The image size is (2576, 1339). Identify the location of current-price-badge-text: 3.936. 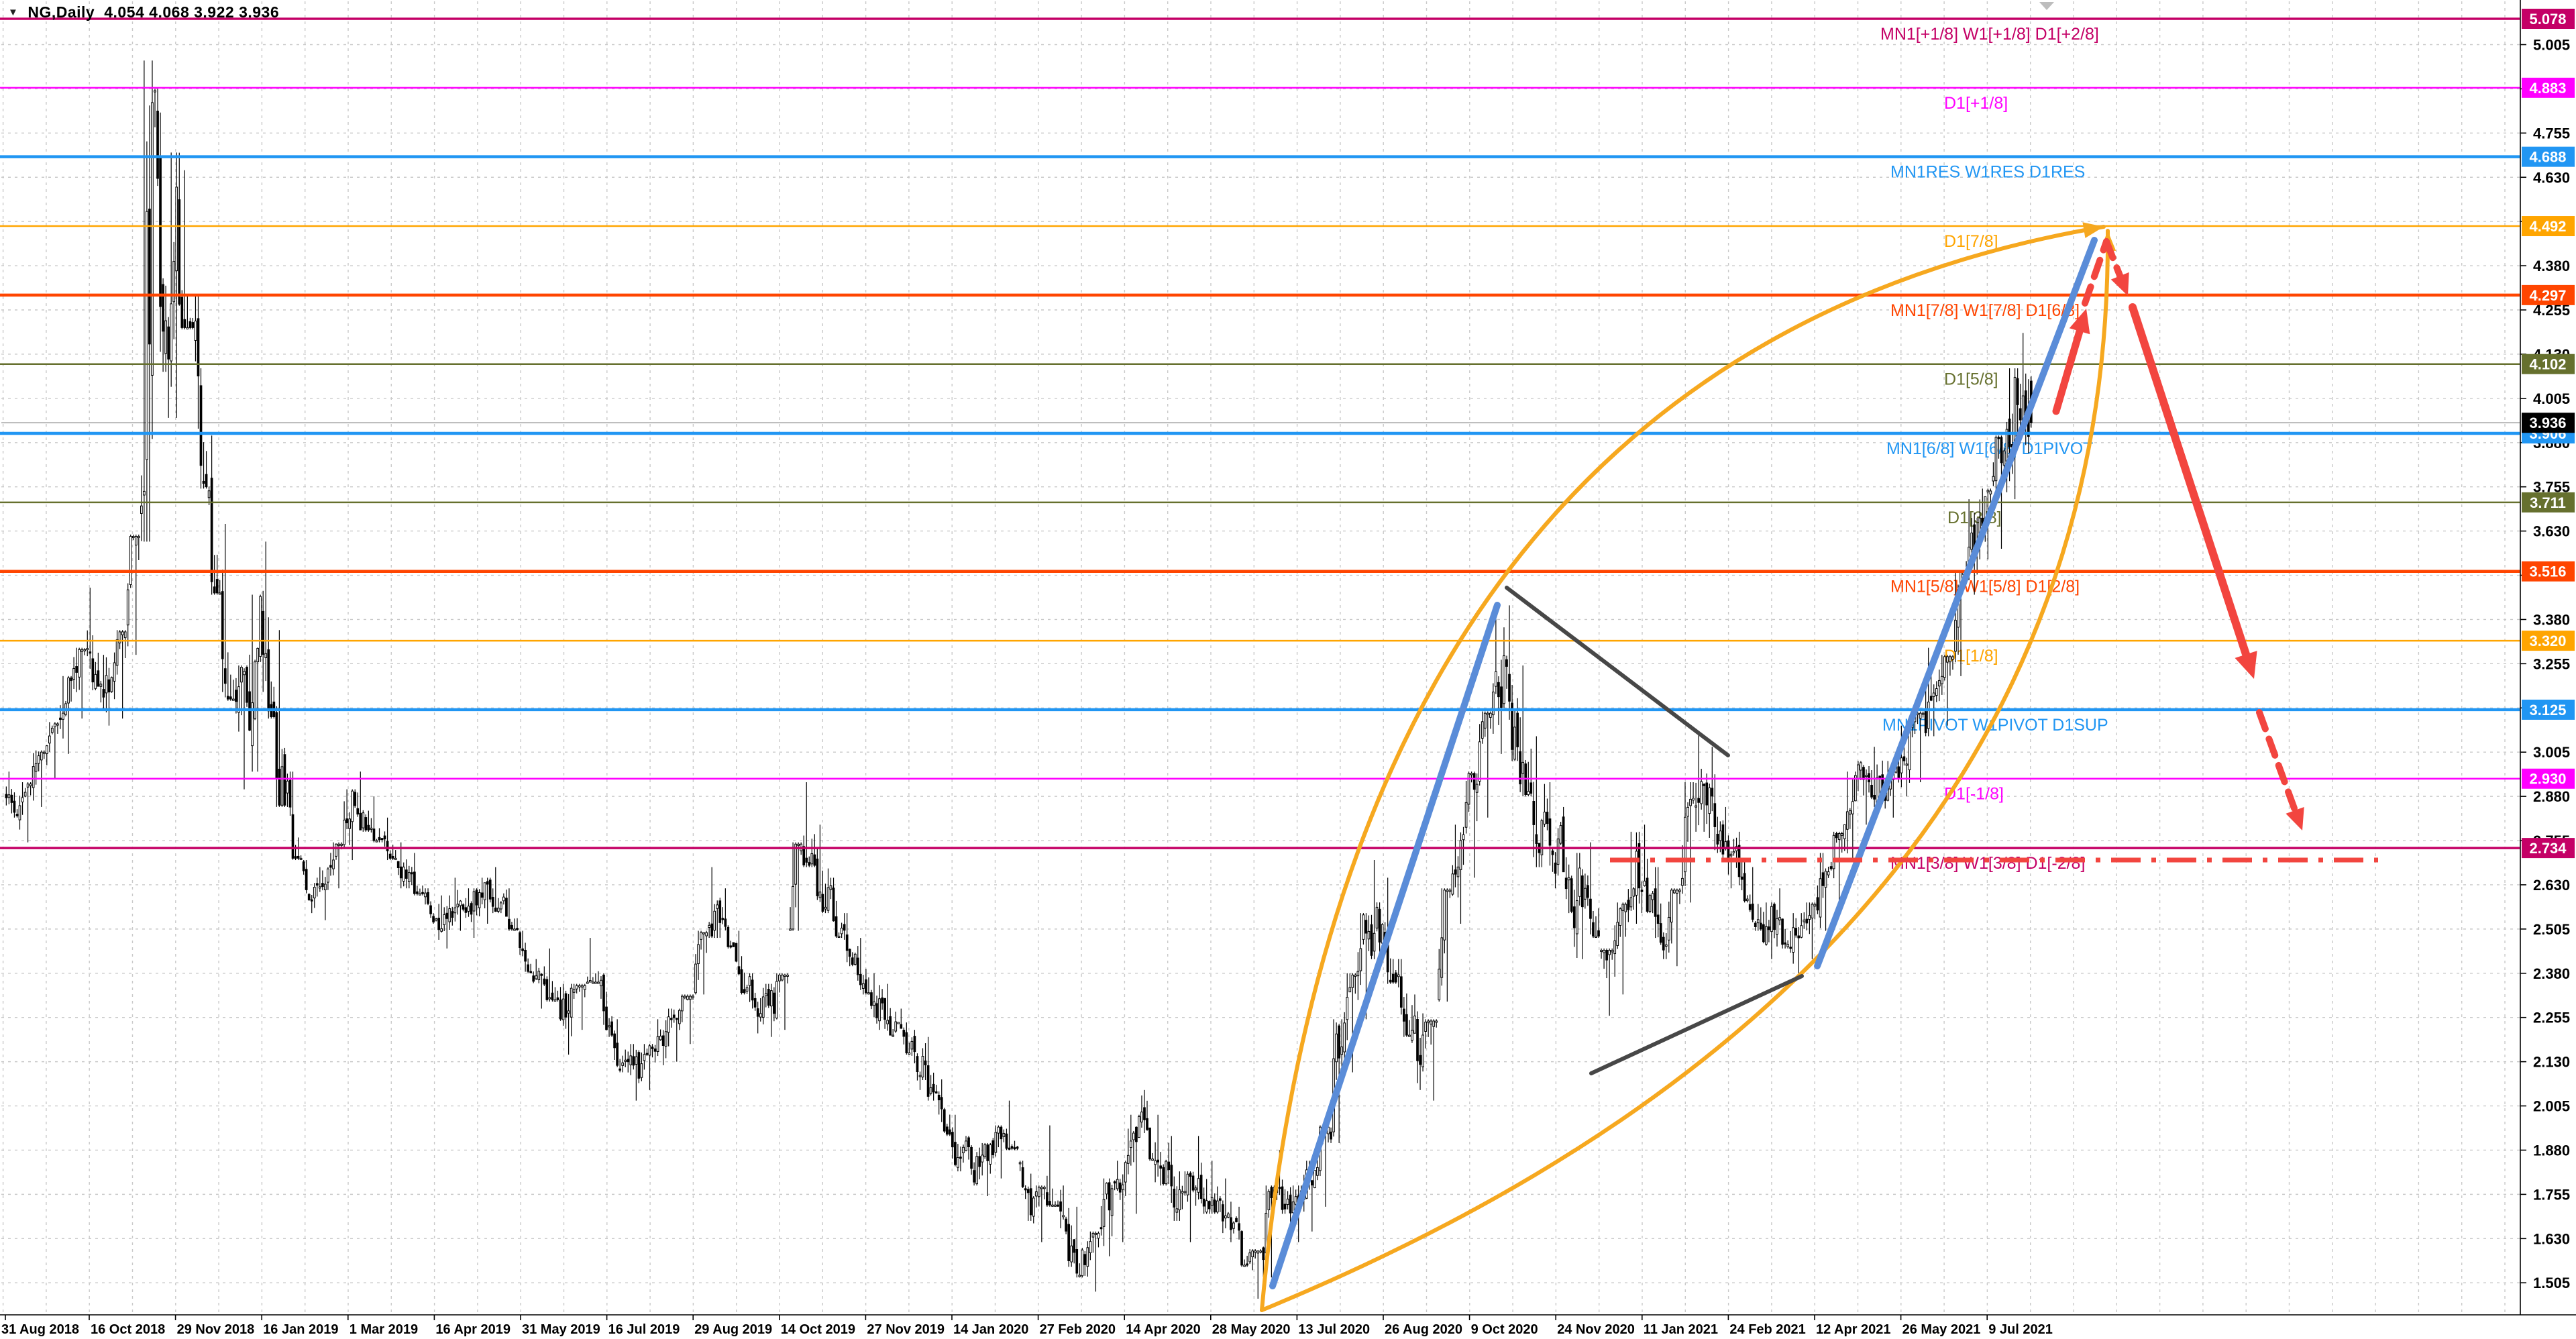
(2547, 423).